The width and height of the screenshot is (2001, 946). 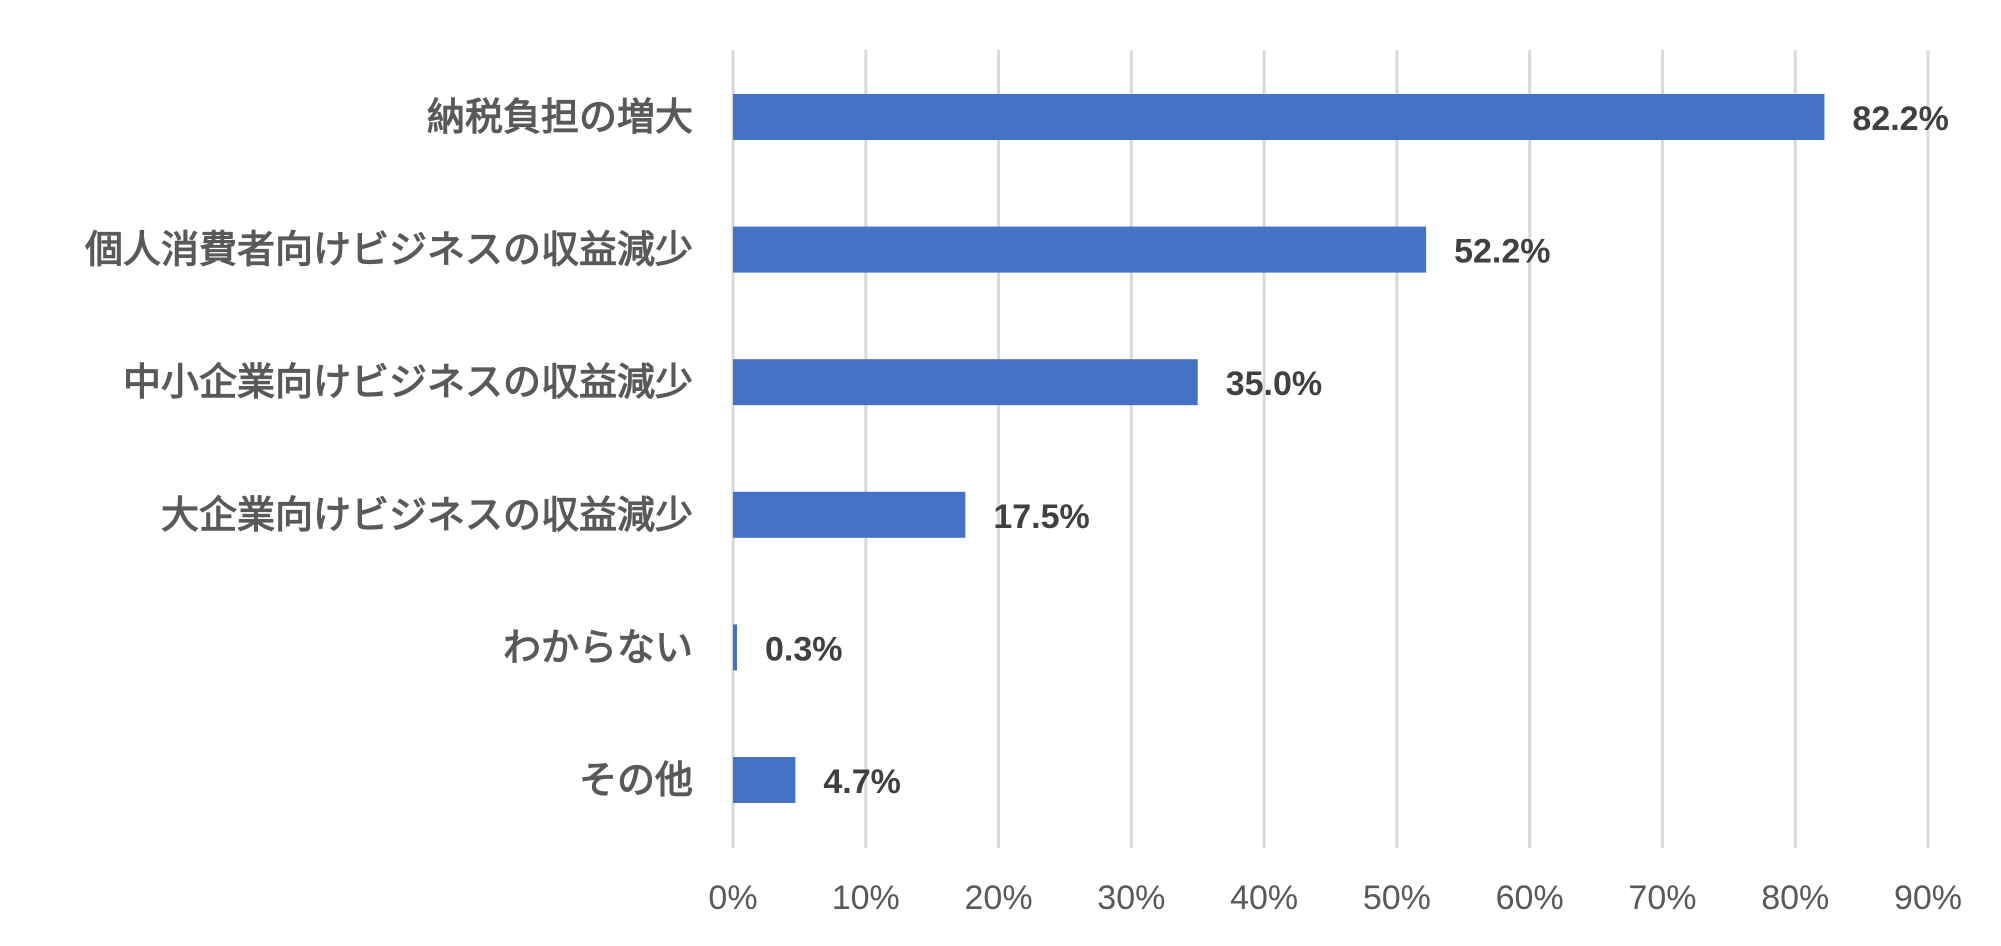 What do you see at coordinates (1335, 898) in the screenshot?
I see `x-tick-labels: 0% 10% 20% 30% 40% 50% 60% 70% 80% 90%` at bounding box center [1335, 898].